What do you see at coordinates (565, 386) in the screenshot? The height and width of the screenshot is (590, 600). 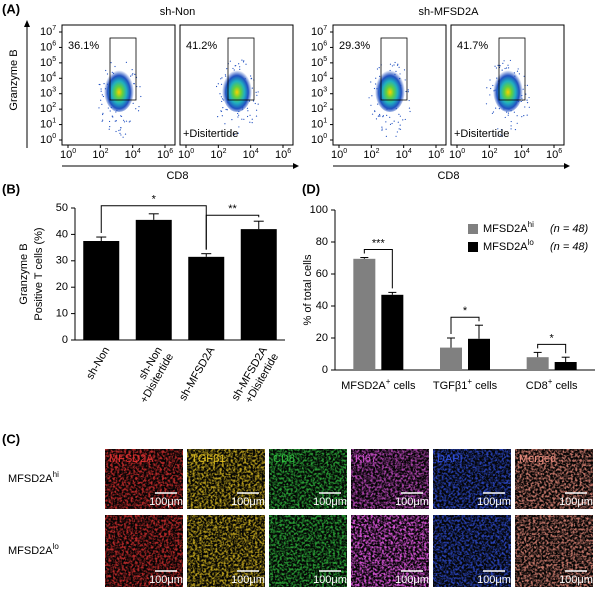 I see `text-part: cells` at bounding box center [565, 386].